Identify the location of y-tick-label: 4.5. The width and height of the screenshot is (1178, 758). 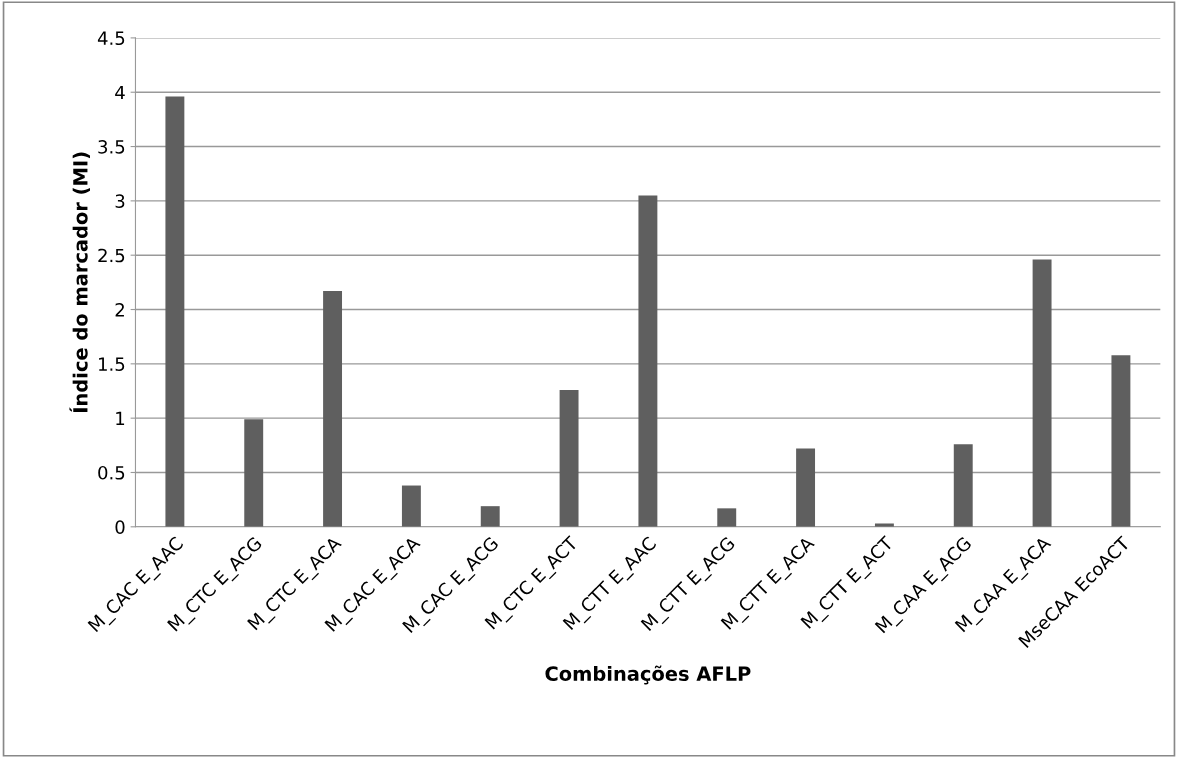
(111, 38).